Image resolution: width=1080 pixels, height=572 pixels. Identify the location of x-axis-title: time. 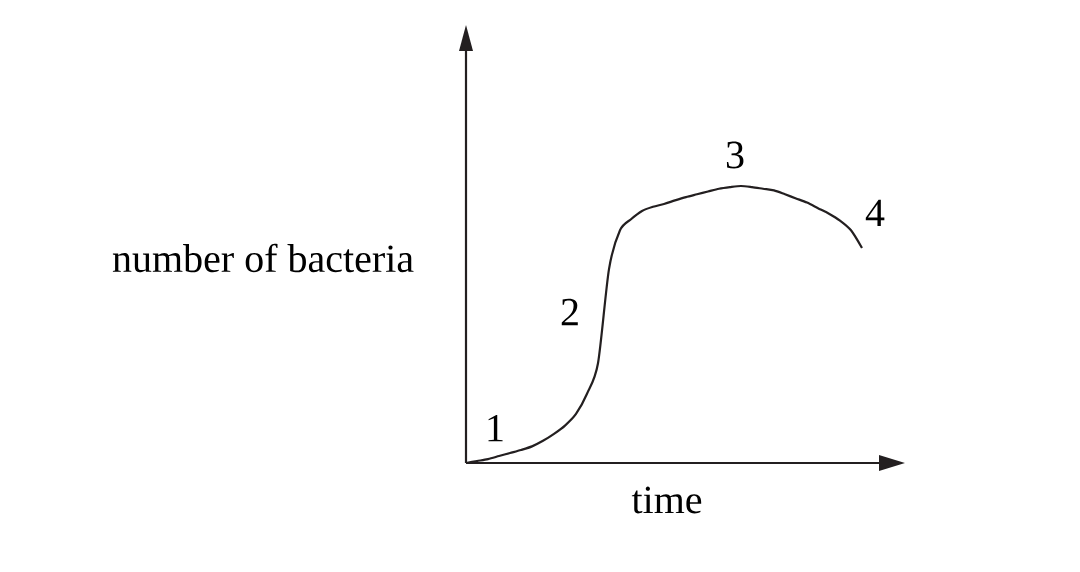
(666, 500).